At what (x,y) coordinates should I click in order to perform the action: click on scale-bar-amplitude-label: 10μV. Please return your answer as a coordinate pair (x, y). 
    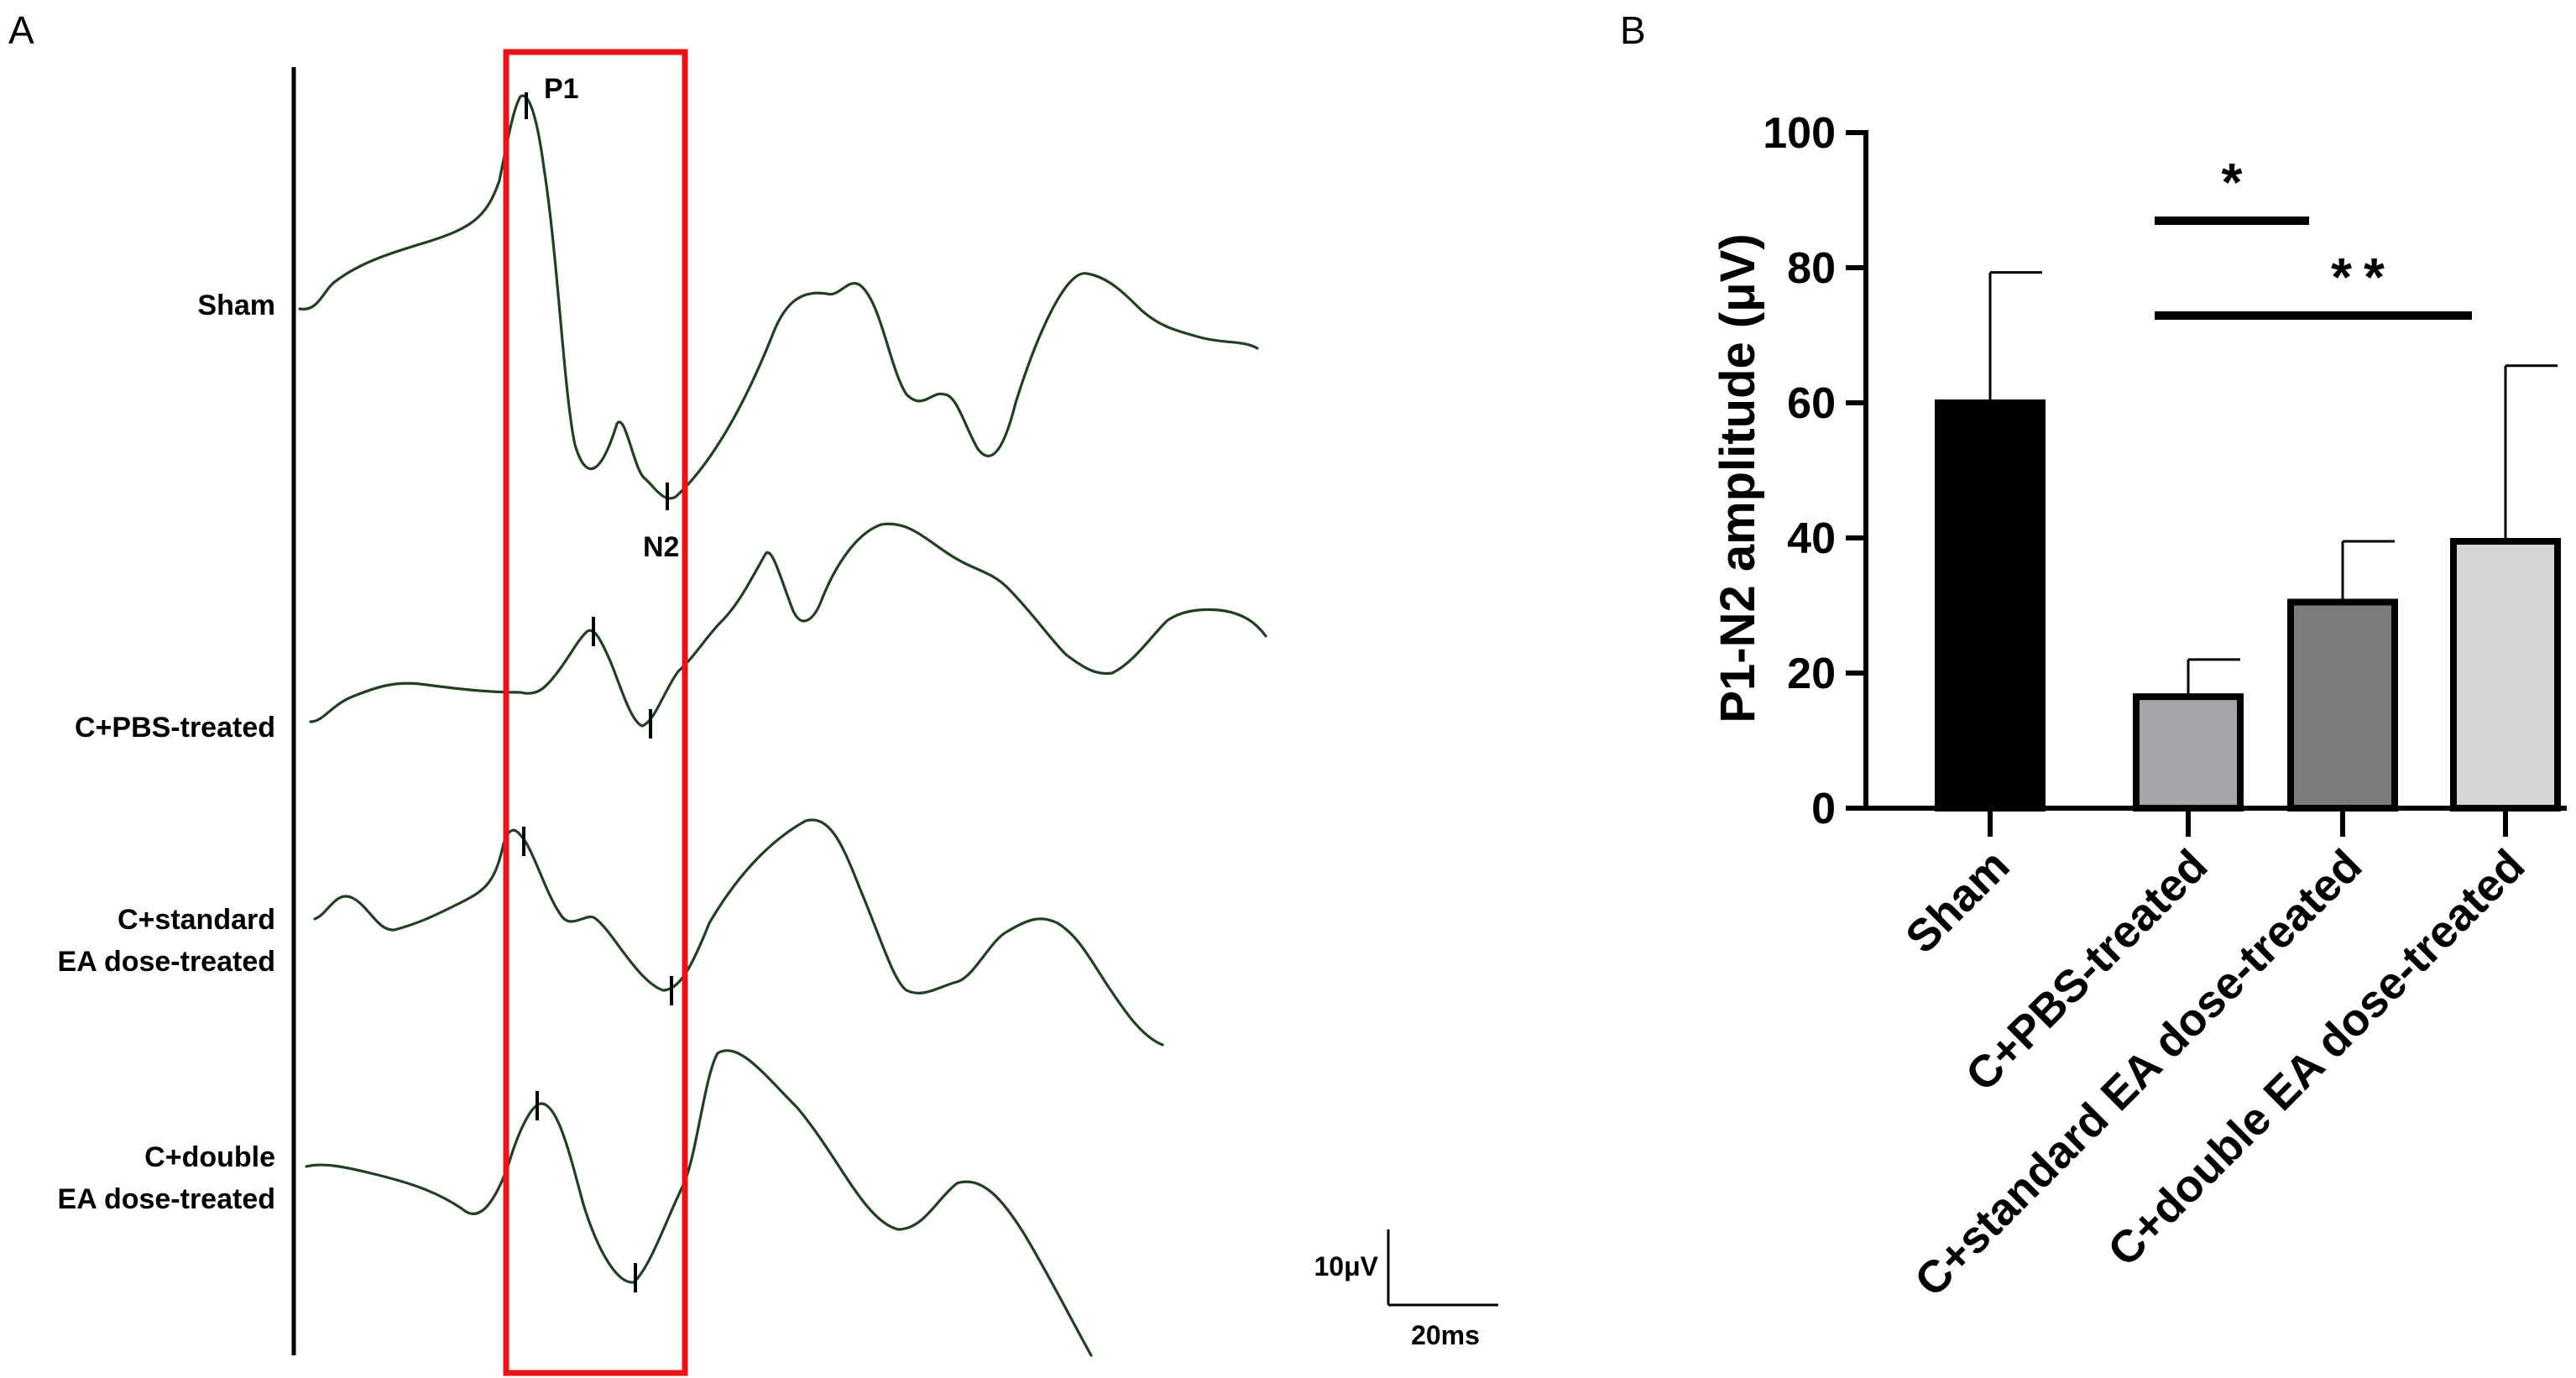
    Looking at the image, I should click on (1346, 1266).